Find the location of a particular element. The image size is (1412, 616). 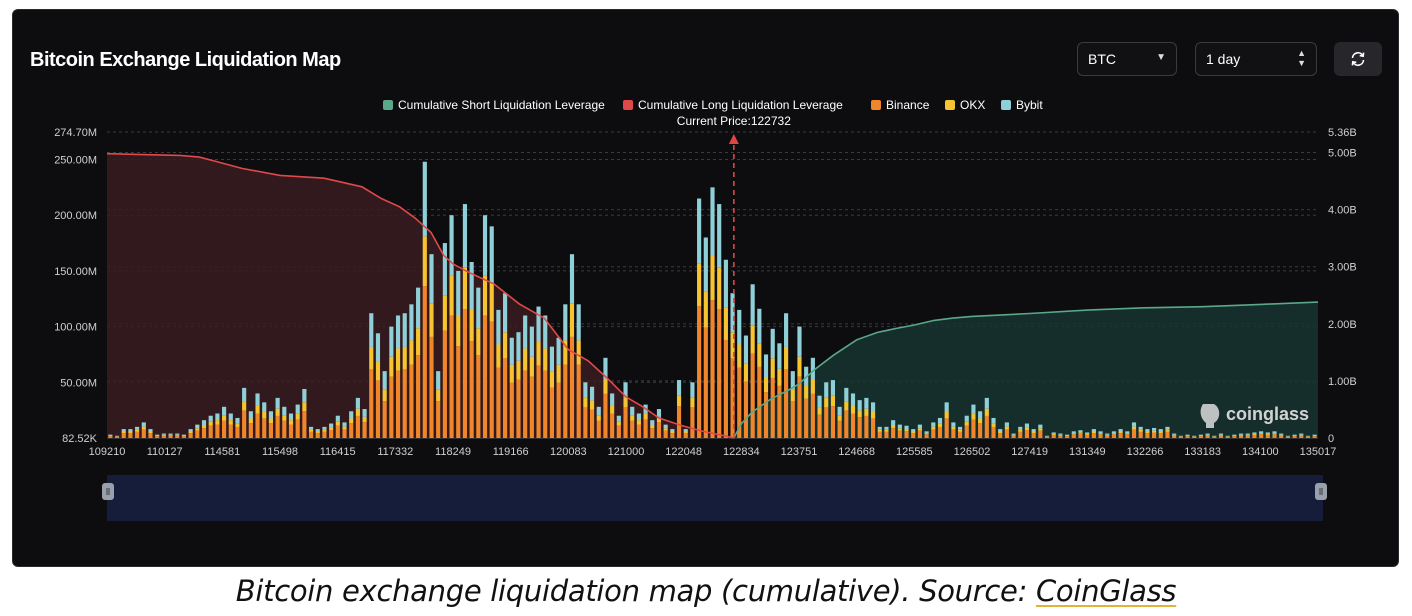

slider-track is located at coordinates (715, 498).